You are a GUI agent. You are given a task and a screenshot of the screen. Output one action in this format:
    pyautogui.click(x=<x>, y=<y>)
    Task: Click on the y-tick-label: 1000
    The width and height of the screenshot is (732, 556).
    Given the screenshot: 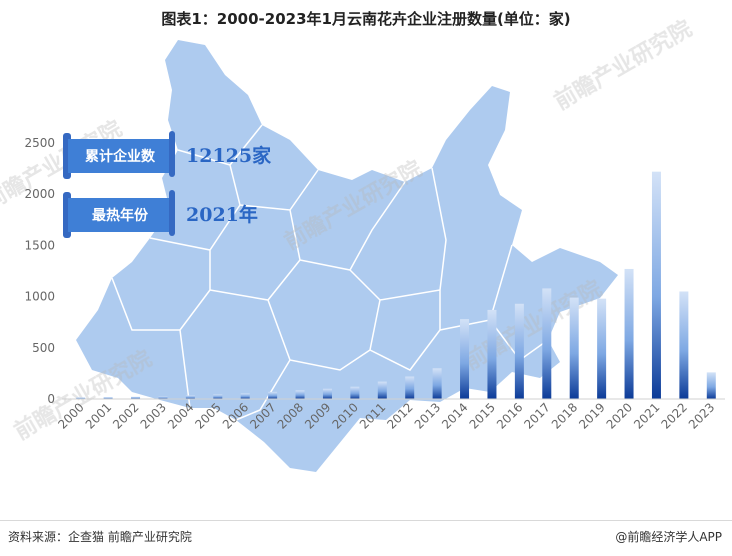 What is the action you would take?
    pyautogui.click(x=39, y=297)
    